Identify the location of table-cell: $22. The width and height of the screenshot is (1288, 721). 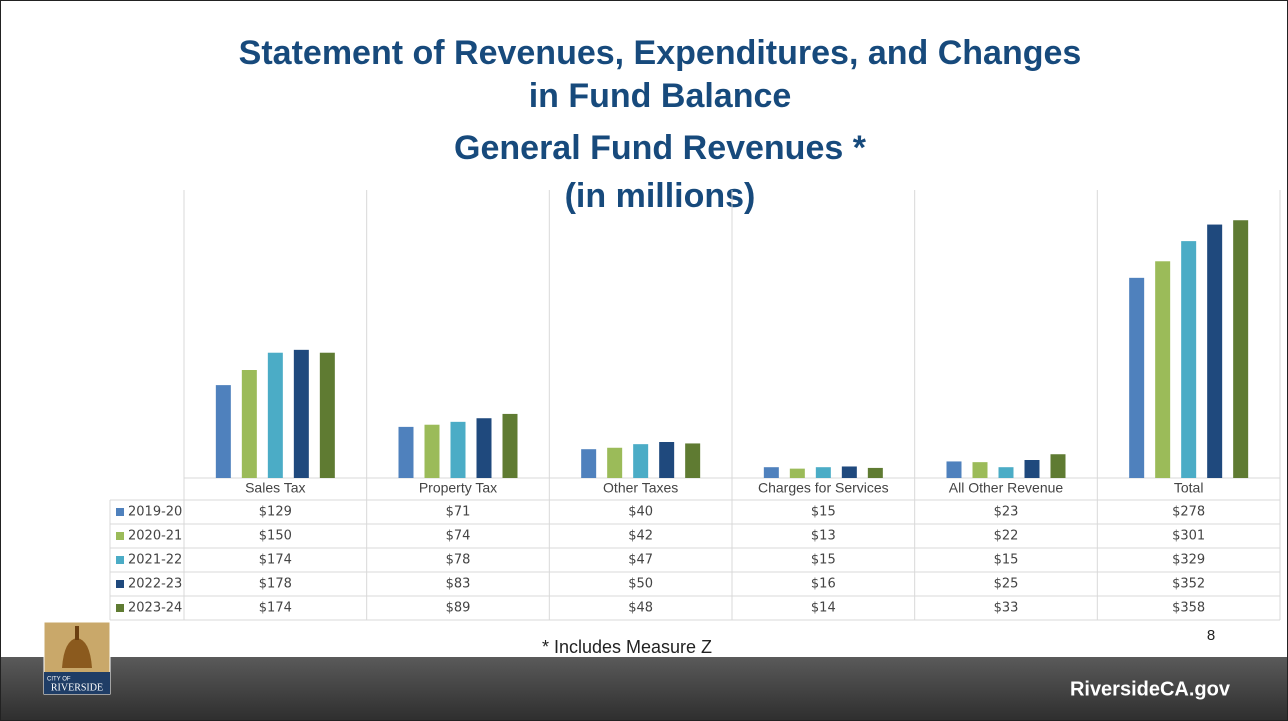
(1006, 536).